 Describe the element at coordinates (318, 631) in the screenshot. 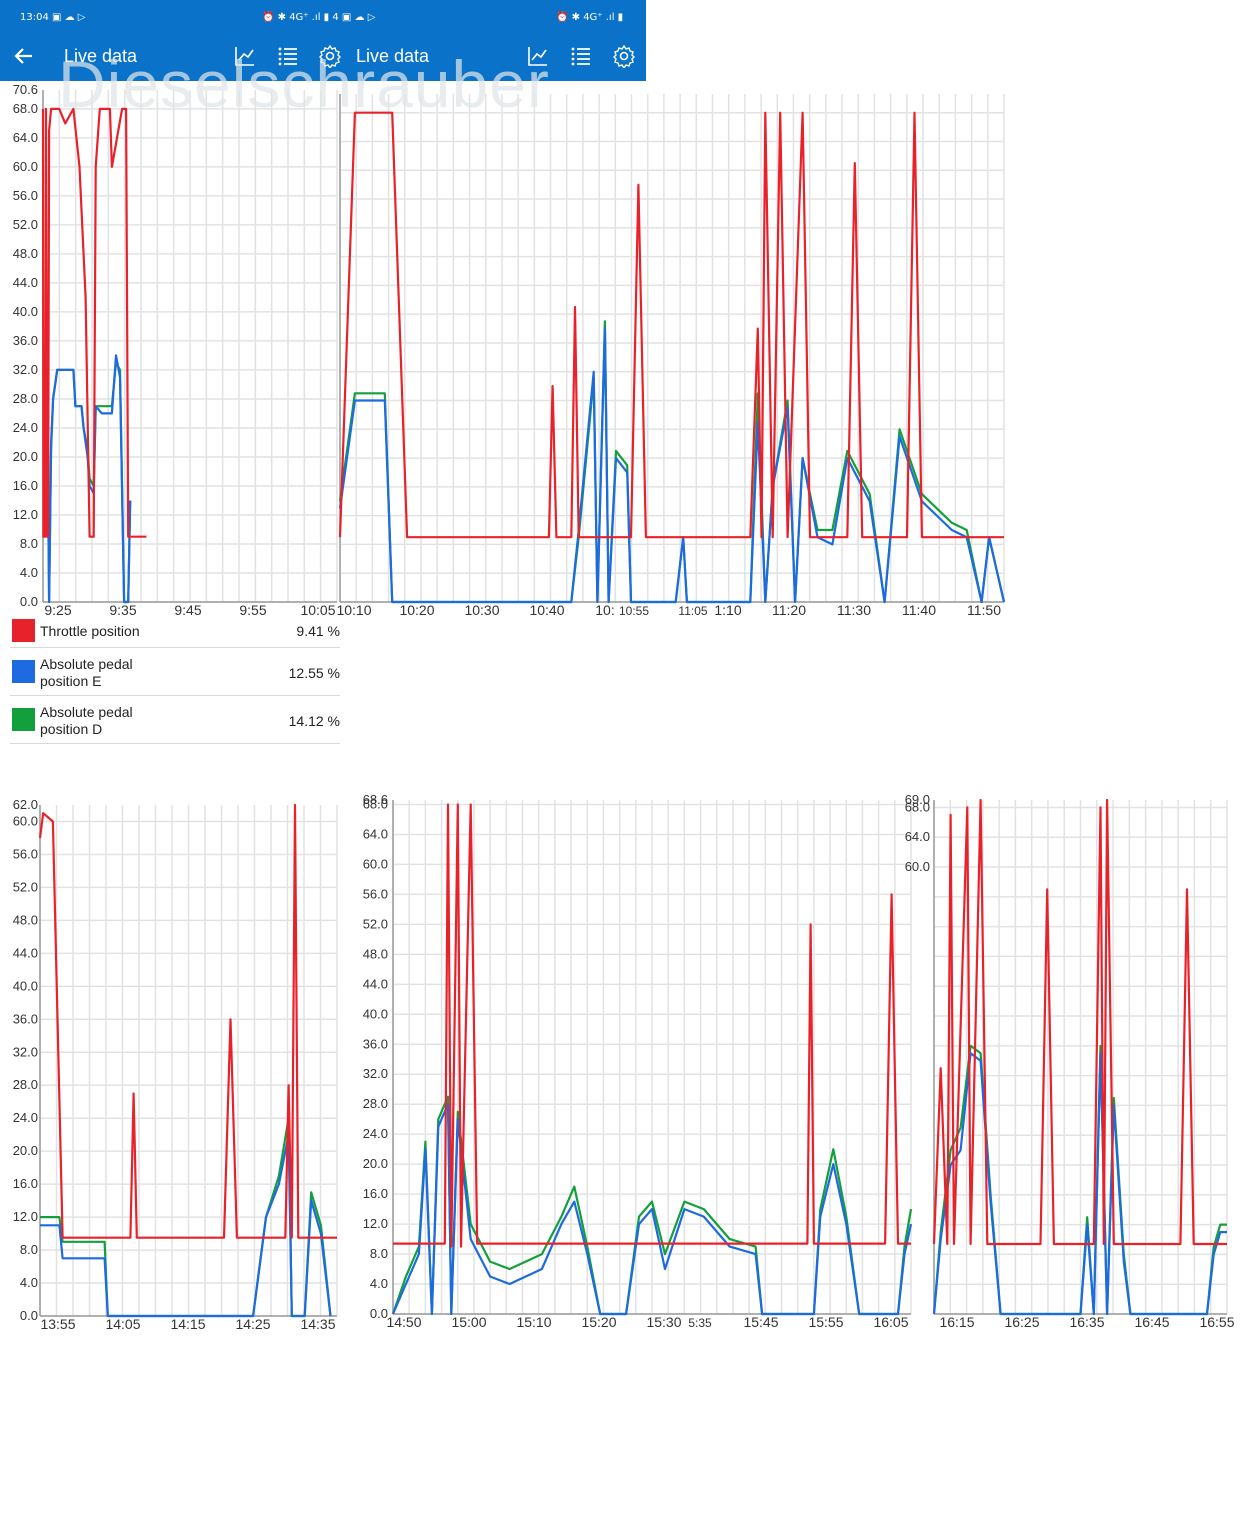

I see `legend-value: 9.41 %` at that location.